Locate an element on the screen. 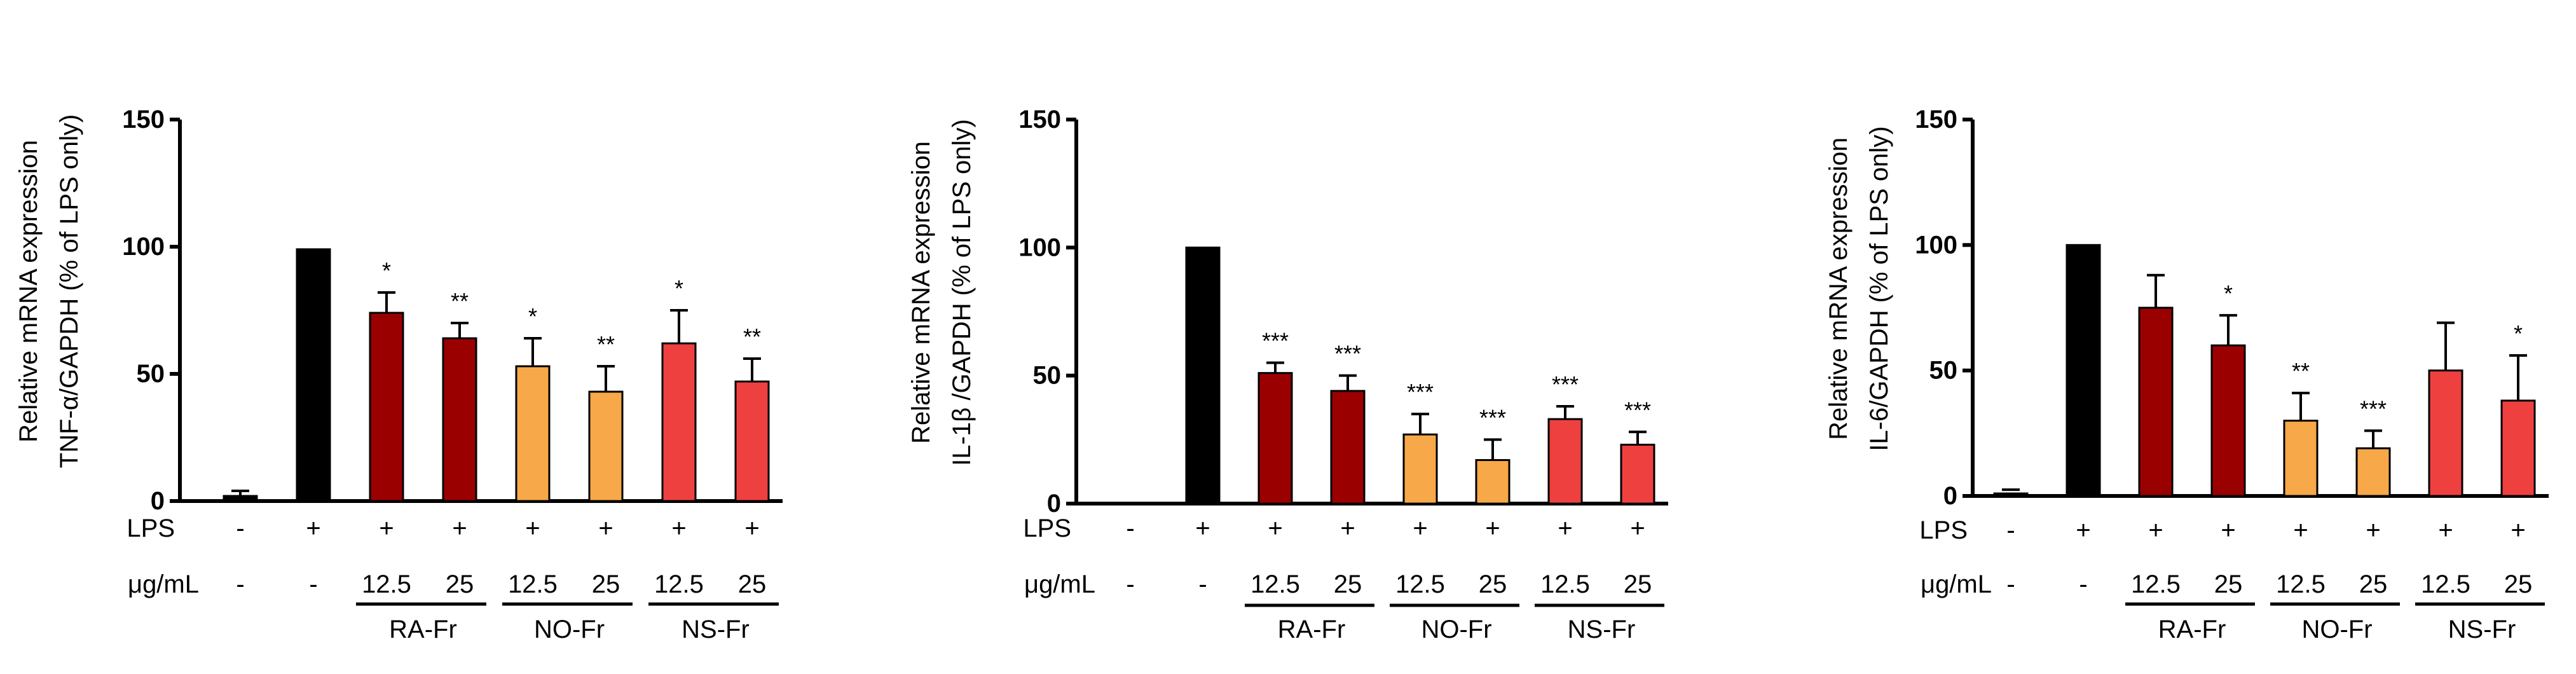 This screenshot has width=2576, height=674. y-axis-title-line2: IL-1β /GAPDH (% of LPS only) is located at coordinates (962, 292).